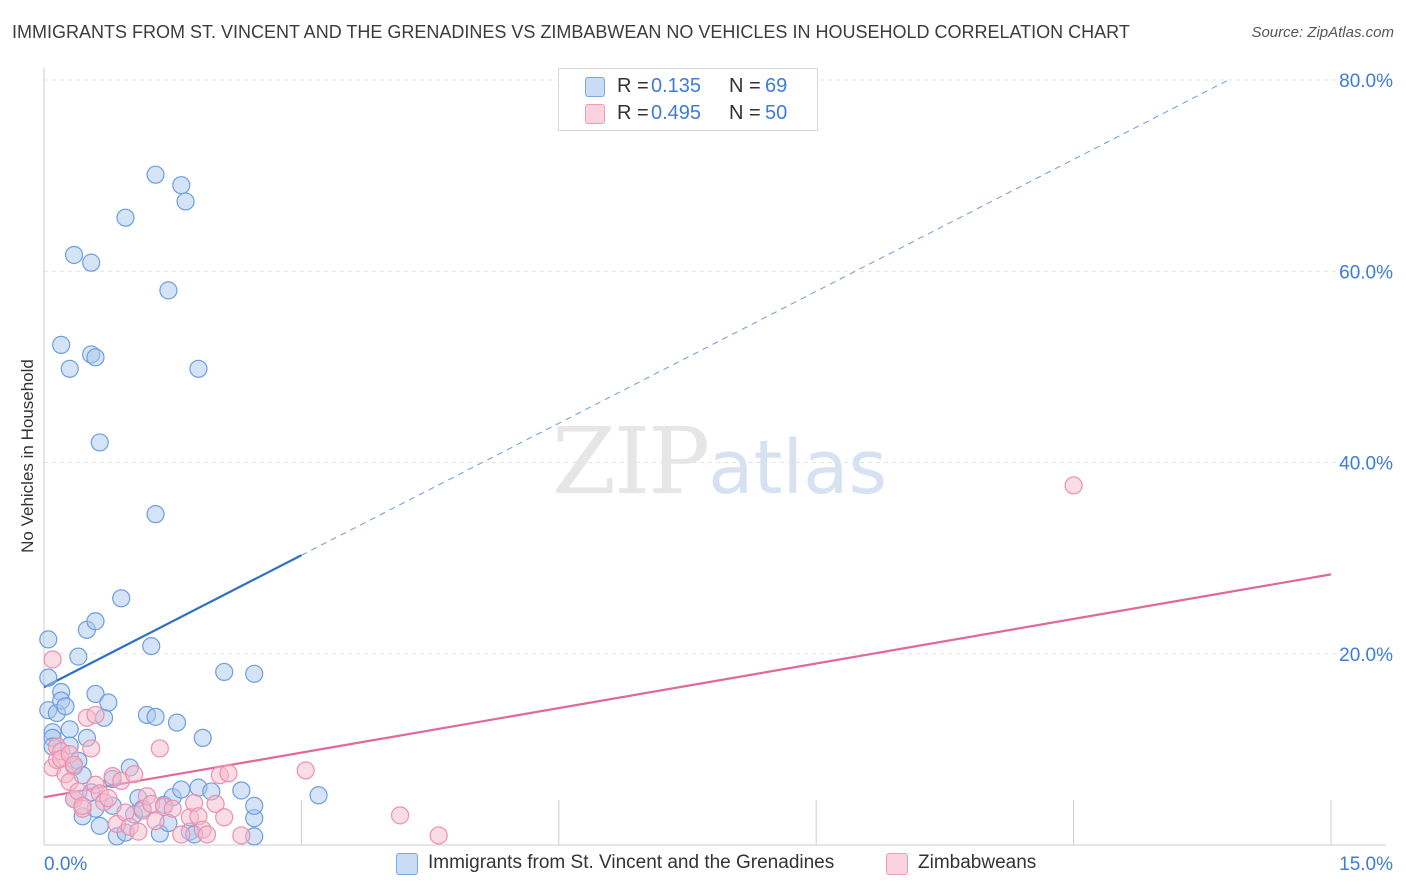 Image resolution: width=1406 pixels, height=892 pixels. I want to click on y-tick-label: 40.0%, so click(1366, 464).